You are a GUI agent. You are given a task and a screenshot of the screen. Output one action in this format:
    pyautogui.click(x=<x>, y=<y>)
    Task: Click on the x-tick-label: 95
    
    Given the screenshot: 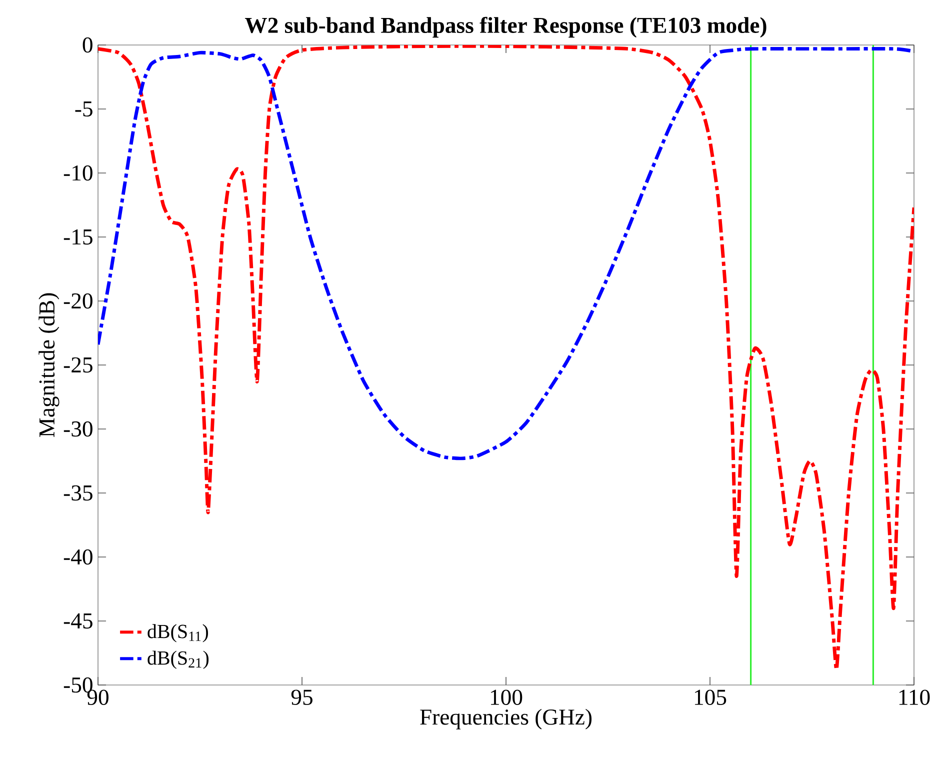 What is the action you would take?
    pyautogui.click(x=301, y=697)
    